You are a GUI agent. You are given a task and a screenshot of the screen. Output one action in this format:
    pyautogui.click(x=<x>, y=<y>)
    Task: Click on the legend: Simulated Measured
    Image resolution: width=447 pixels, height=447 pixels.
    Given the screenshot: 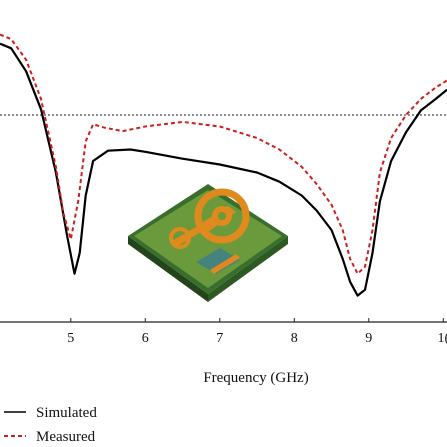 What is the action you would take?
    pyautogui.click(x=50, y=425)
    